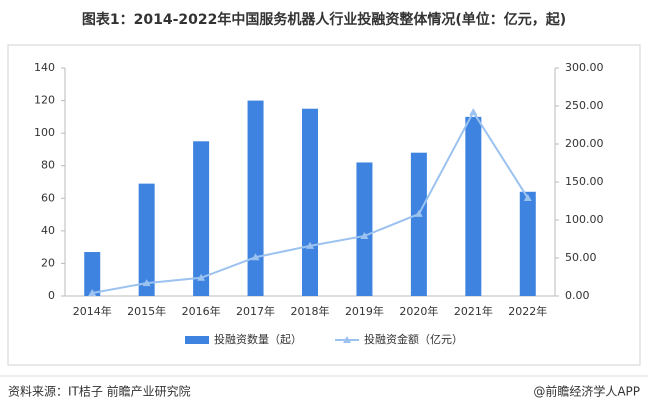  What do you see at coordinates (310, 311) in the screenshot?
I see `x-tick-label: 2018年` at bounding box center [310, 311].